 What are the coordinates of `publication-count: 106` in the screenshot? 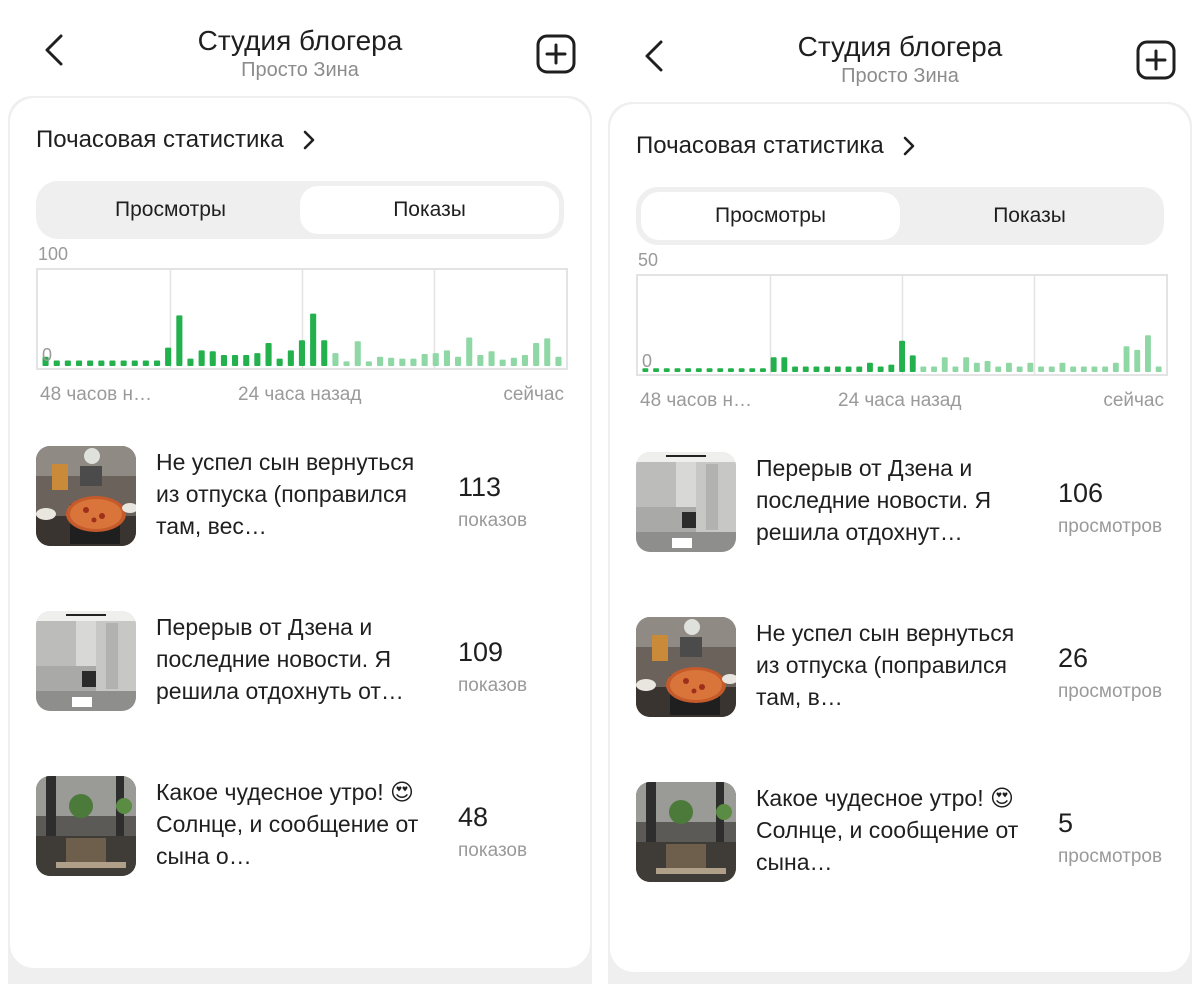 It's located at (1081, 493).